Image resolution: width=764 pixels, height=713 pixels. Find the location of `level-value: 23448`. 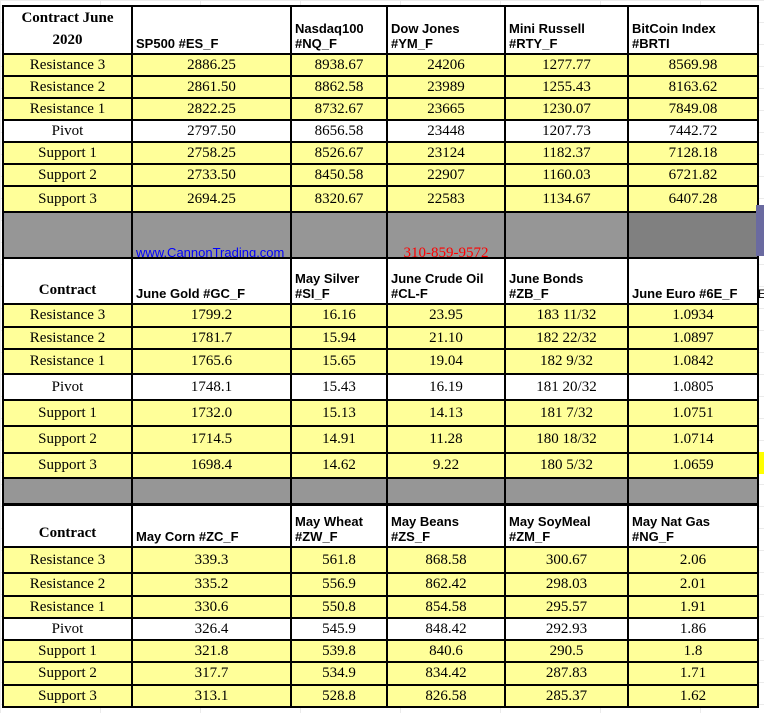

level-value: 23448 is located at coordinates (446, 131).